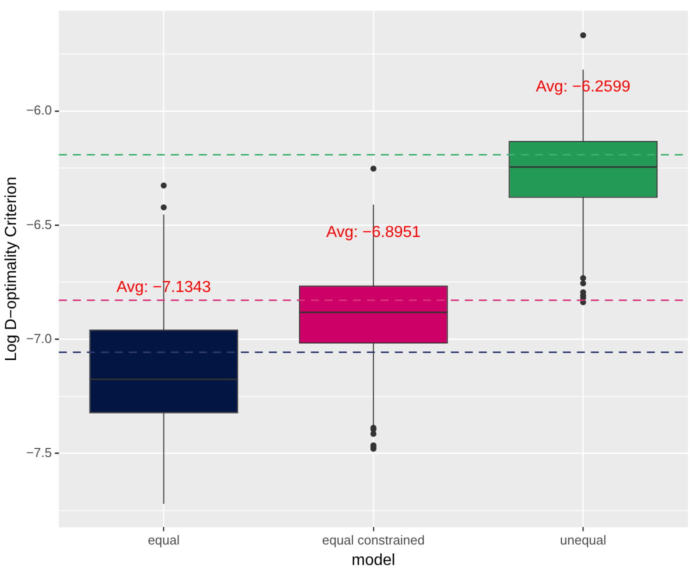  What do you see at coordinates (583, 540) in the screenshot?
I see `x-tick-label: unequal` at bounding box center [583, 540].